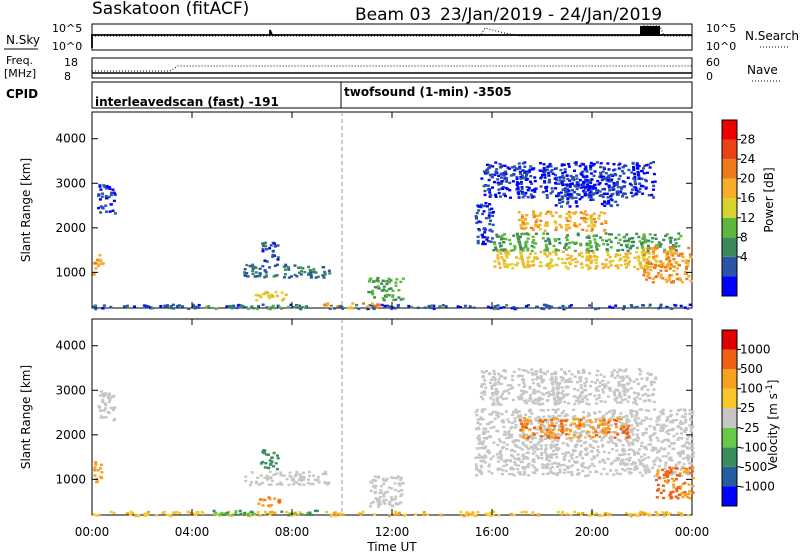 This screenshot has width=800, height=554. I want to click on power-y-axis-label: Slant Range [km], so click(26, 210).